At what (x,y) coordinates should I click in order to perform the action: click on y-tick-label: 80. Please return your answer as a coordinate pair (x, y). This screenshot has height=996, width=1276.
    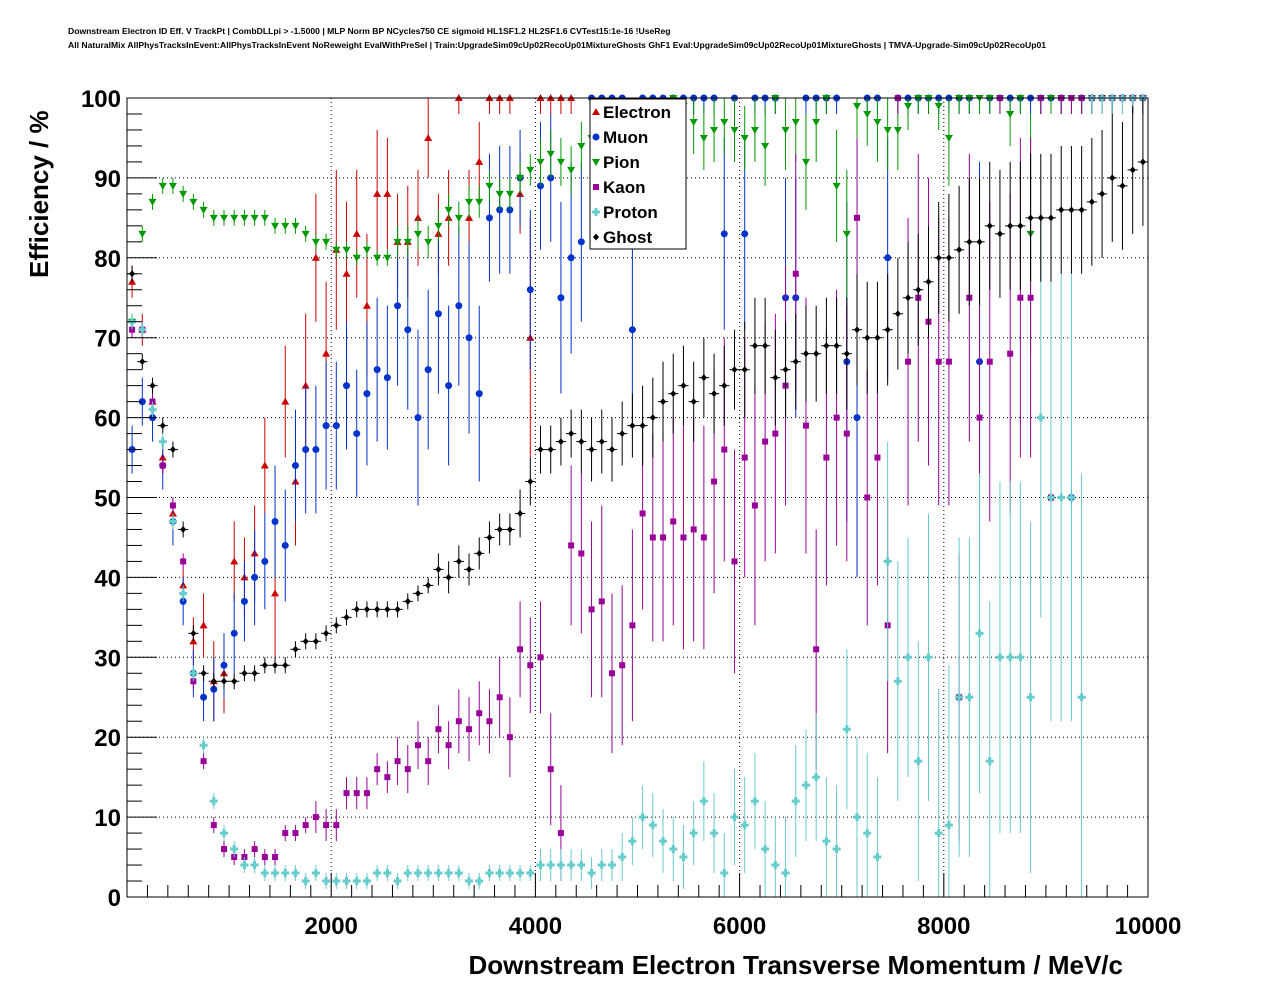
    Looking at the image, I should click on (107, 259).